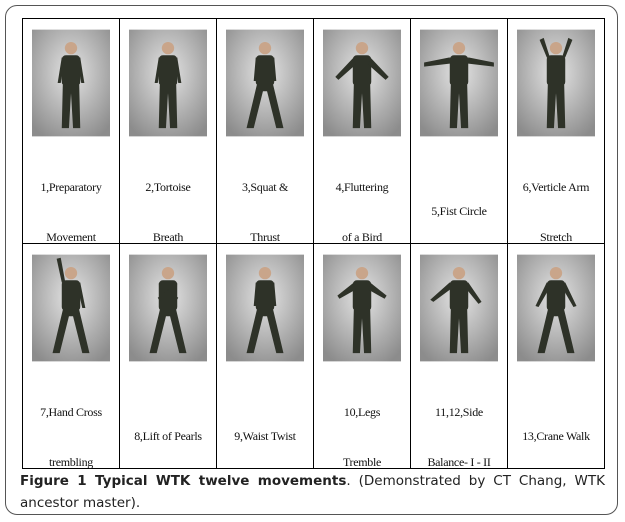 This screenshot has height=522, width=625. I want to click on table-cell: 10,Legs Tremble, so click(362, 356).